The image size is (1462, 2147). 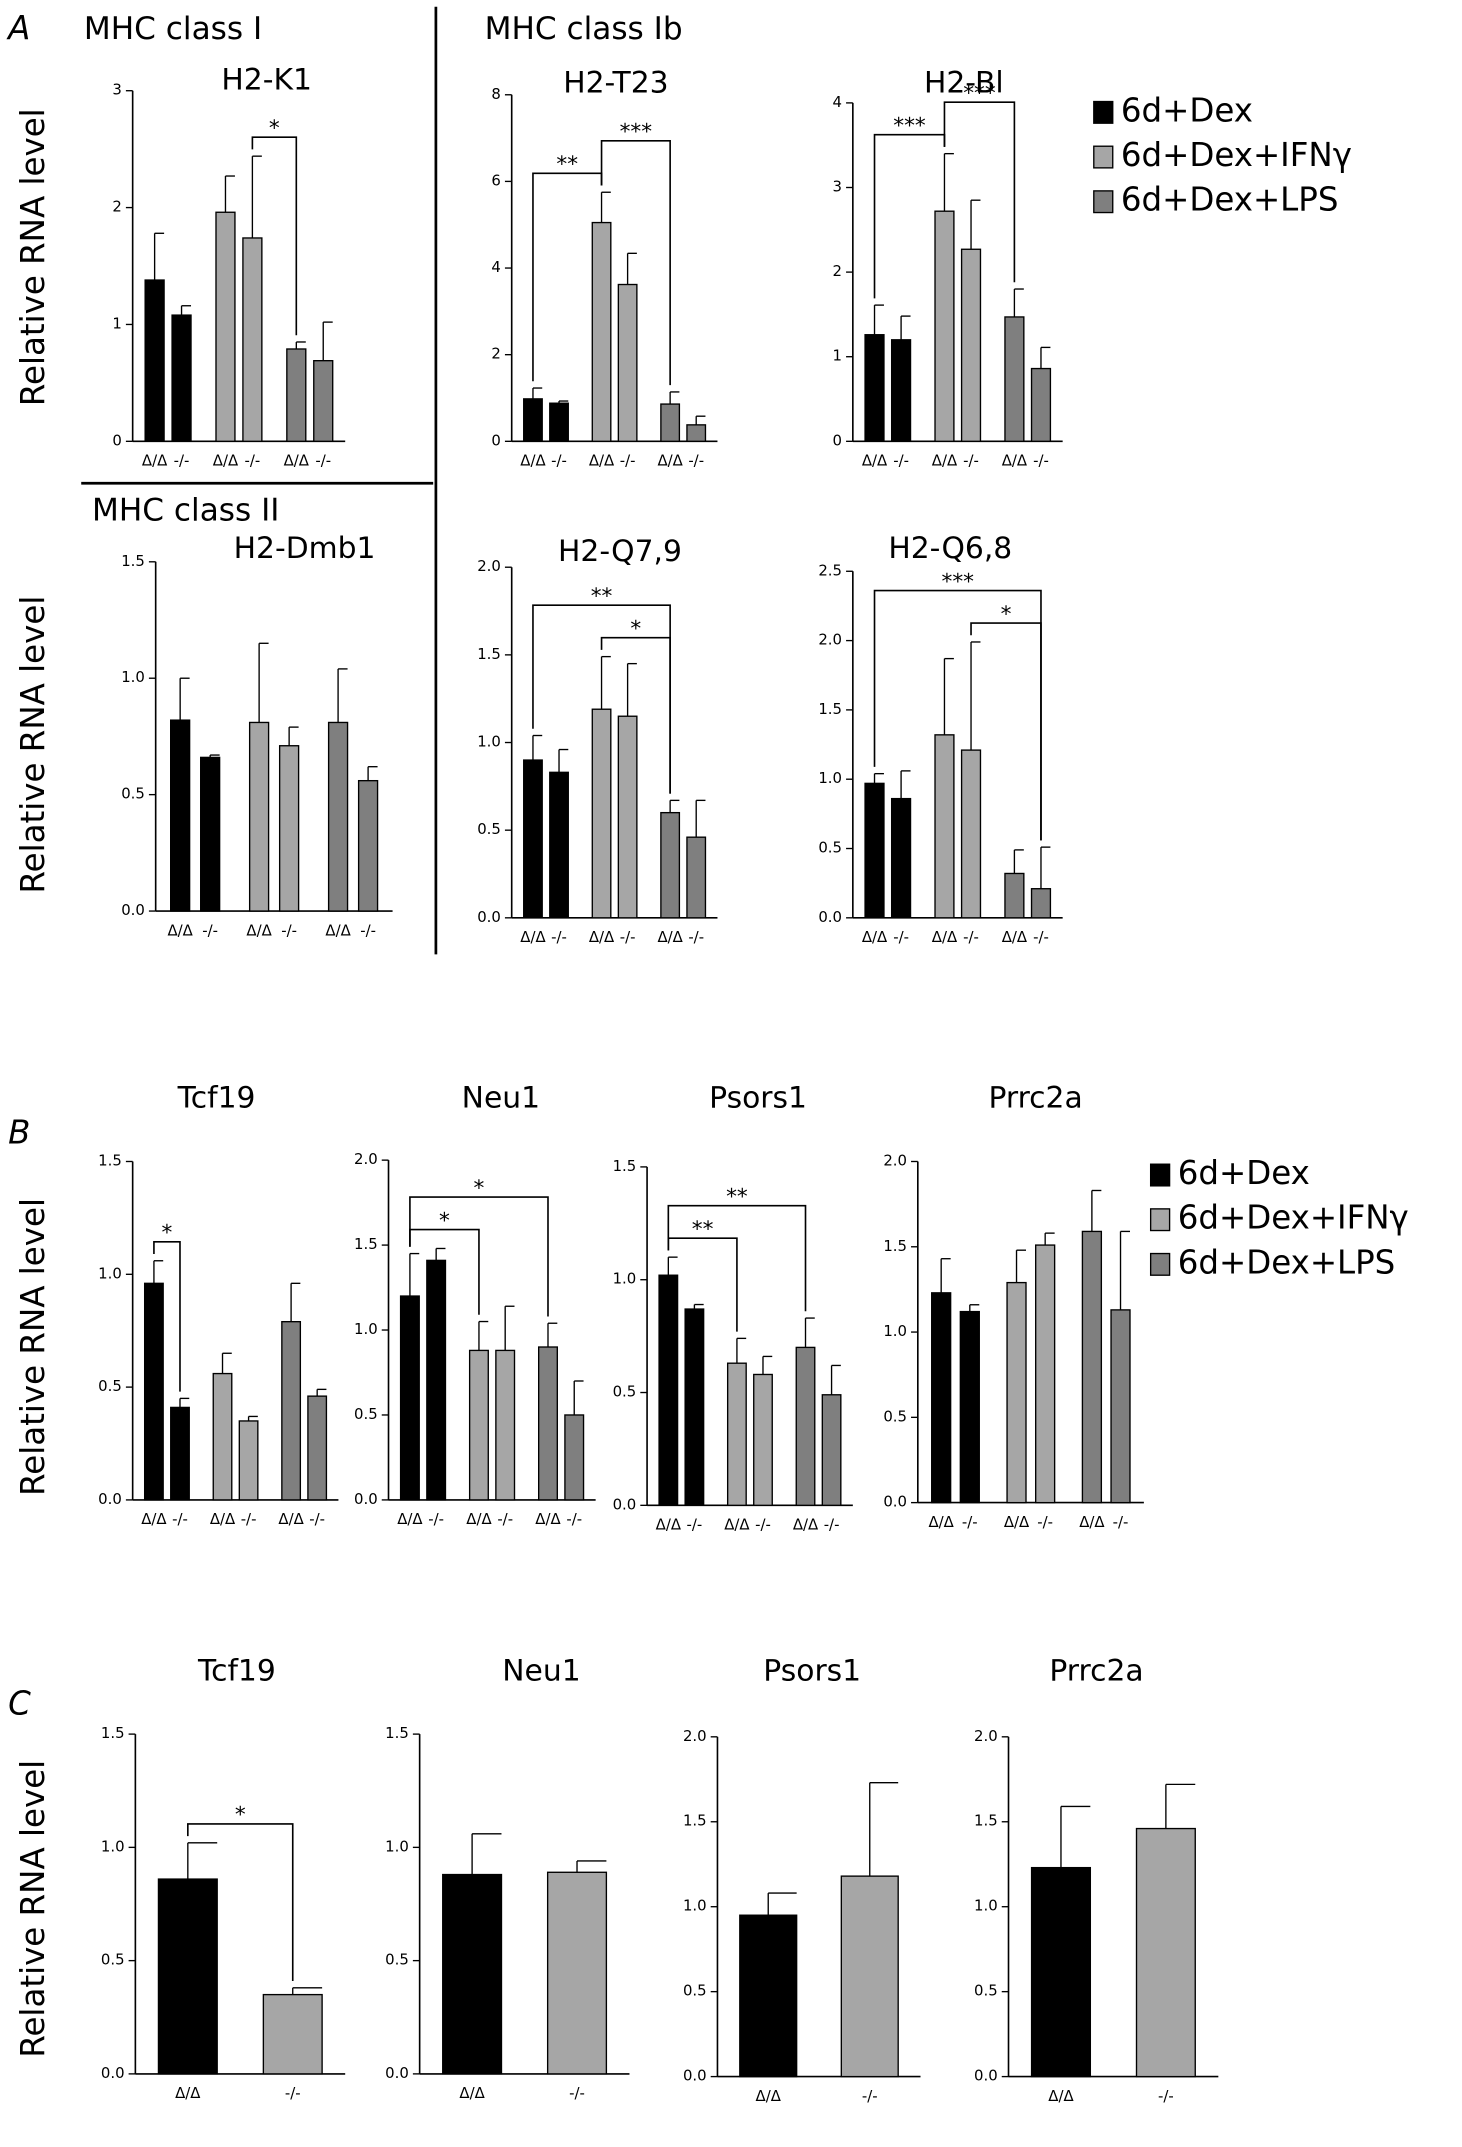 What do you see at coordinates (567, 164) in the screenshot?
I see `significance-label: **` at bounding box center [567, 164].